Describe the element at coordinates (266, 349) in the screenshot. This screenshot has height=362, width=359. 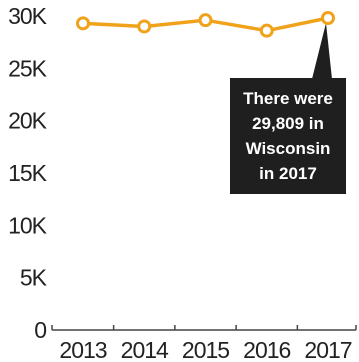
I see `x-tick-label: 2016` at that location.